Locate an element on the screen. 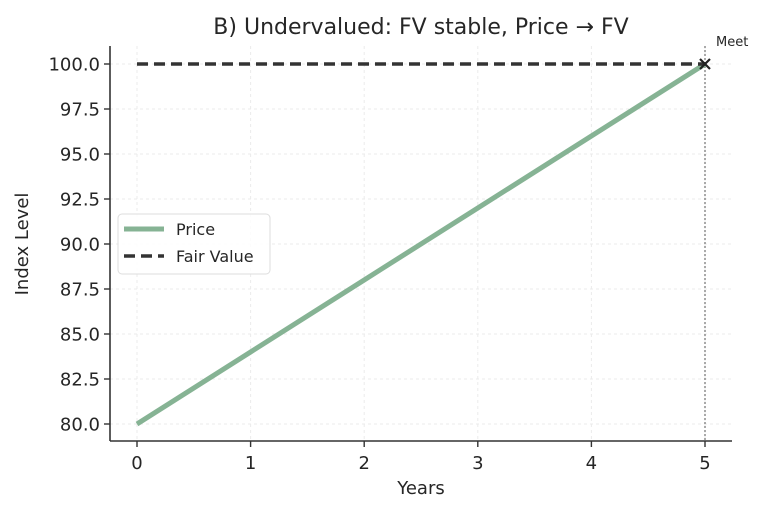 This screenshot has height=510, width=768. y-axis-label: Index Level is located at coordinates (22, 244).